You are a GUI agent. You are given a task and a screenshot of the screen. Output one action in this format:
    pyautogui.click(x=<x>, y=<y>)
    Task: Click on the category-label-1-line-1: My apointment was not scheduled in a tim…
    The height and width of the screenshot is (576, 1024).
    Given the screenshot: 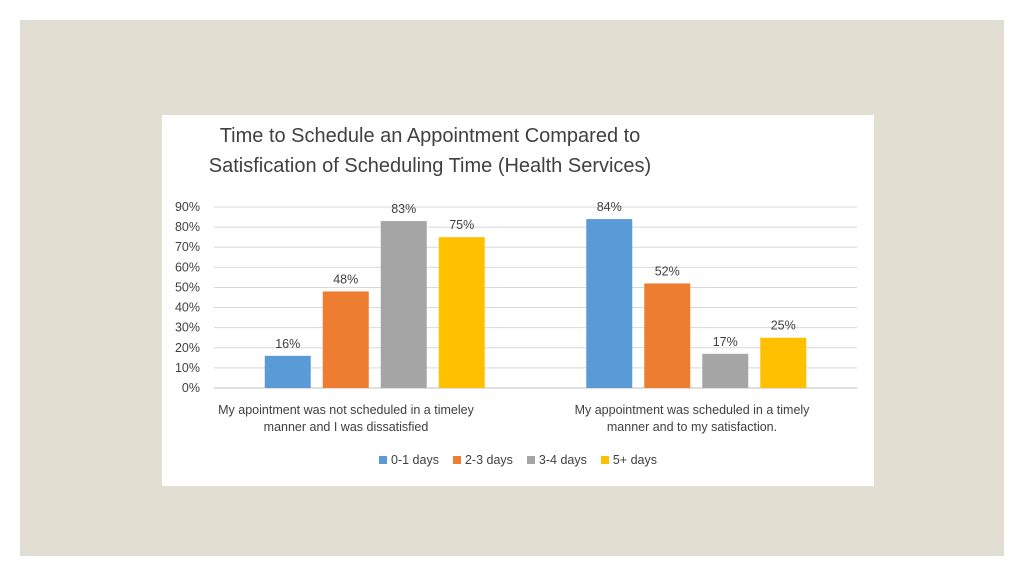 What is the action you would take?
    pyautogui.click(x=346, y=410)
    